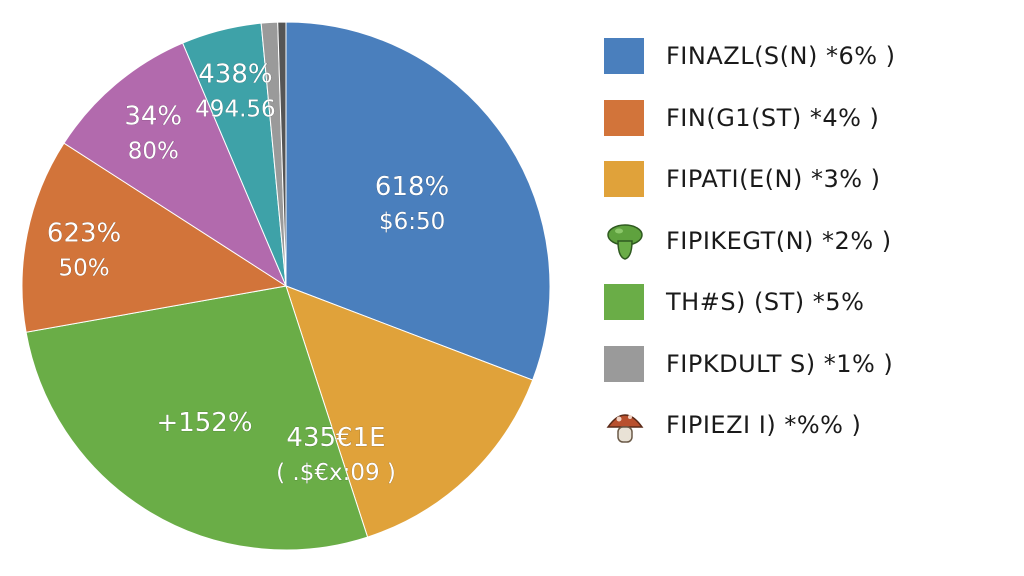  What do you see at coordinates (625, 242) in the screenshot?
I see `green-mushroom-icon` at bounding box center [625, 242].